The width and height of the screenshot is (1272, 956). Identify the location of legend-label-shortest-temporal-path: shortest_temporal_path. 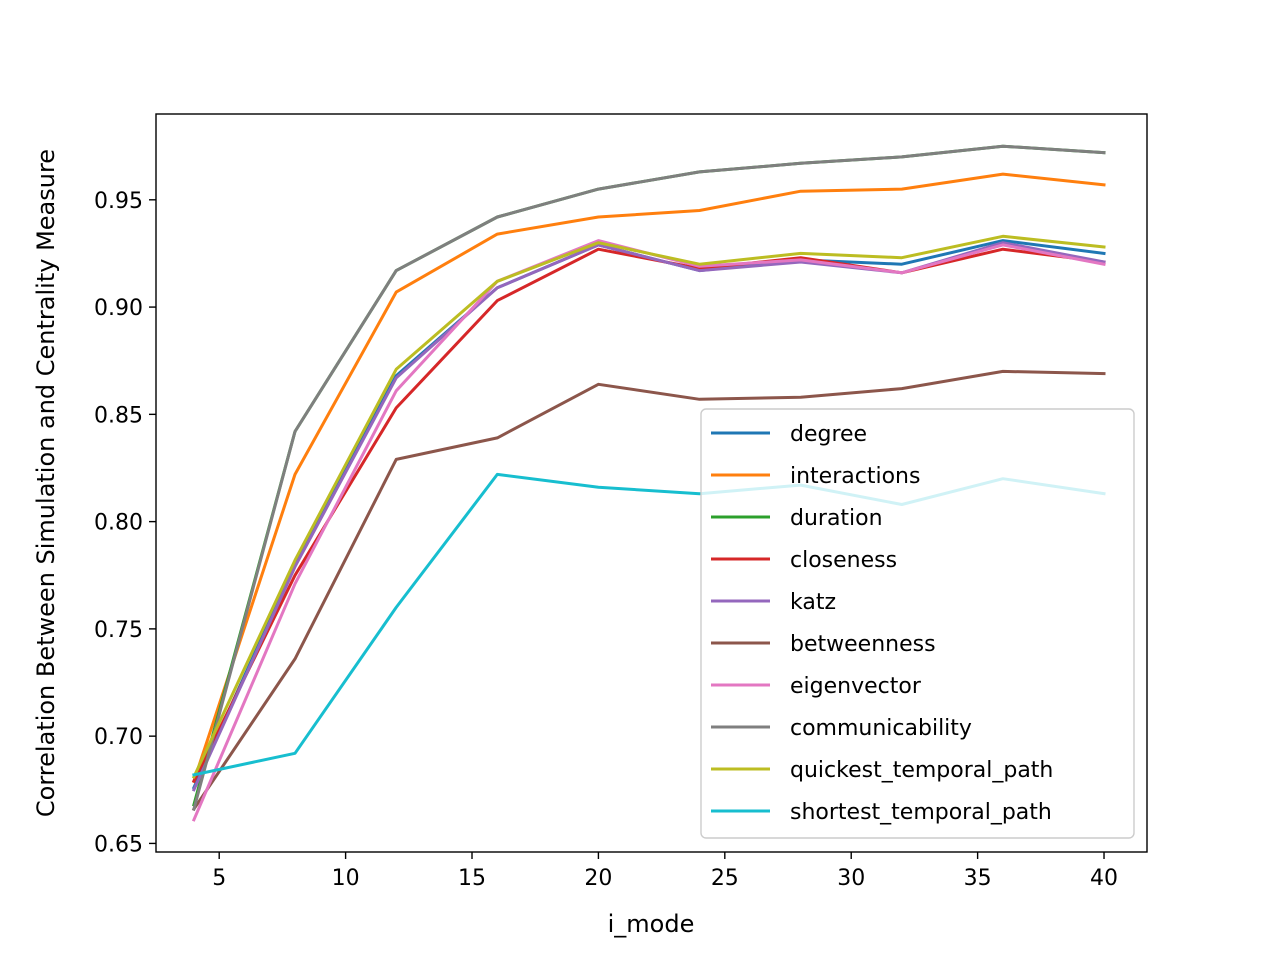
(921, 812).